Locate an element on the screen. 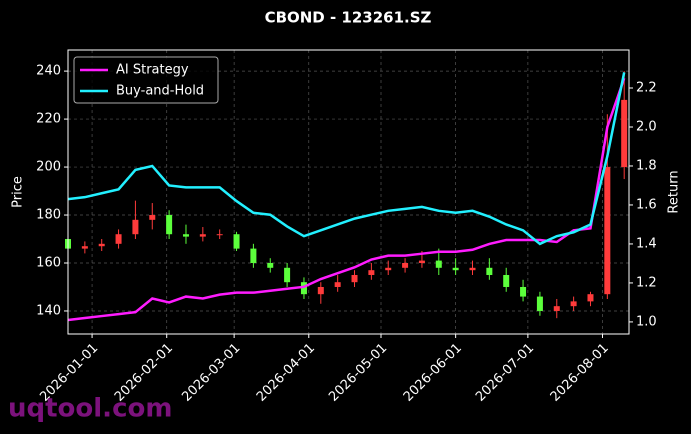 The height and width of the screenshot is (434, 691). y2-axis-label: Return is located at coordinates (674, 191).